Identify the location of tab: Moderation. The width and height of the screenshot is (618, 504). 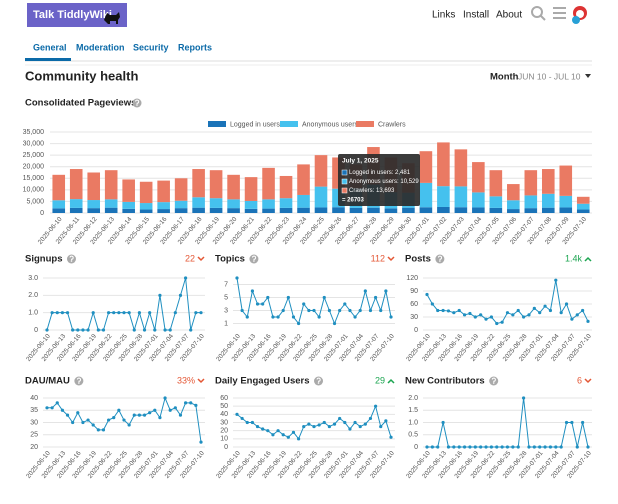
(100, 47).